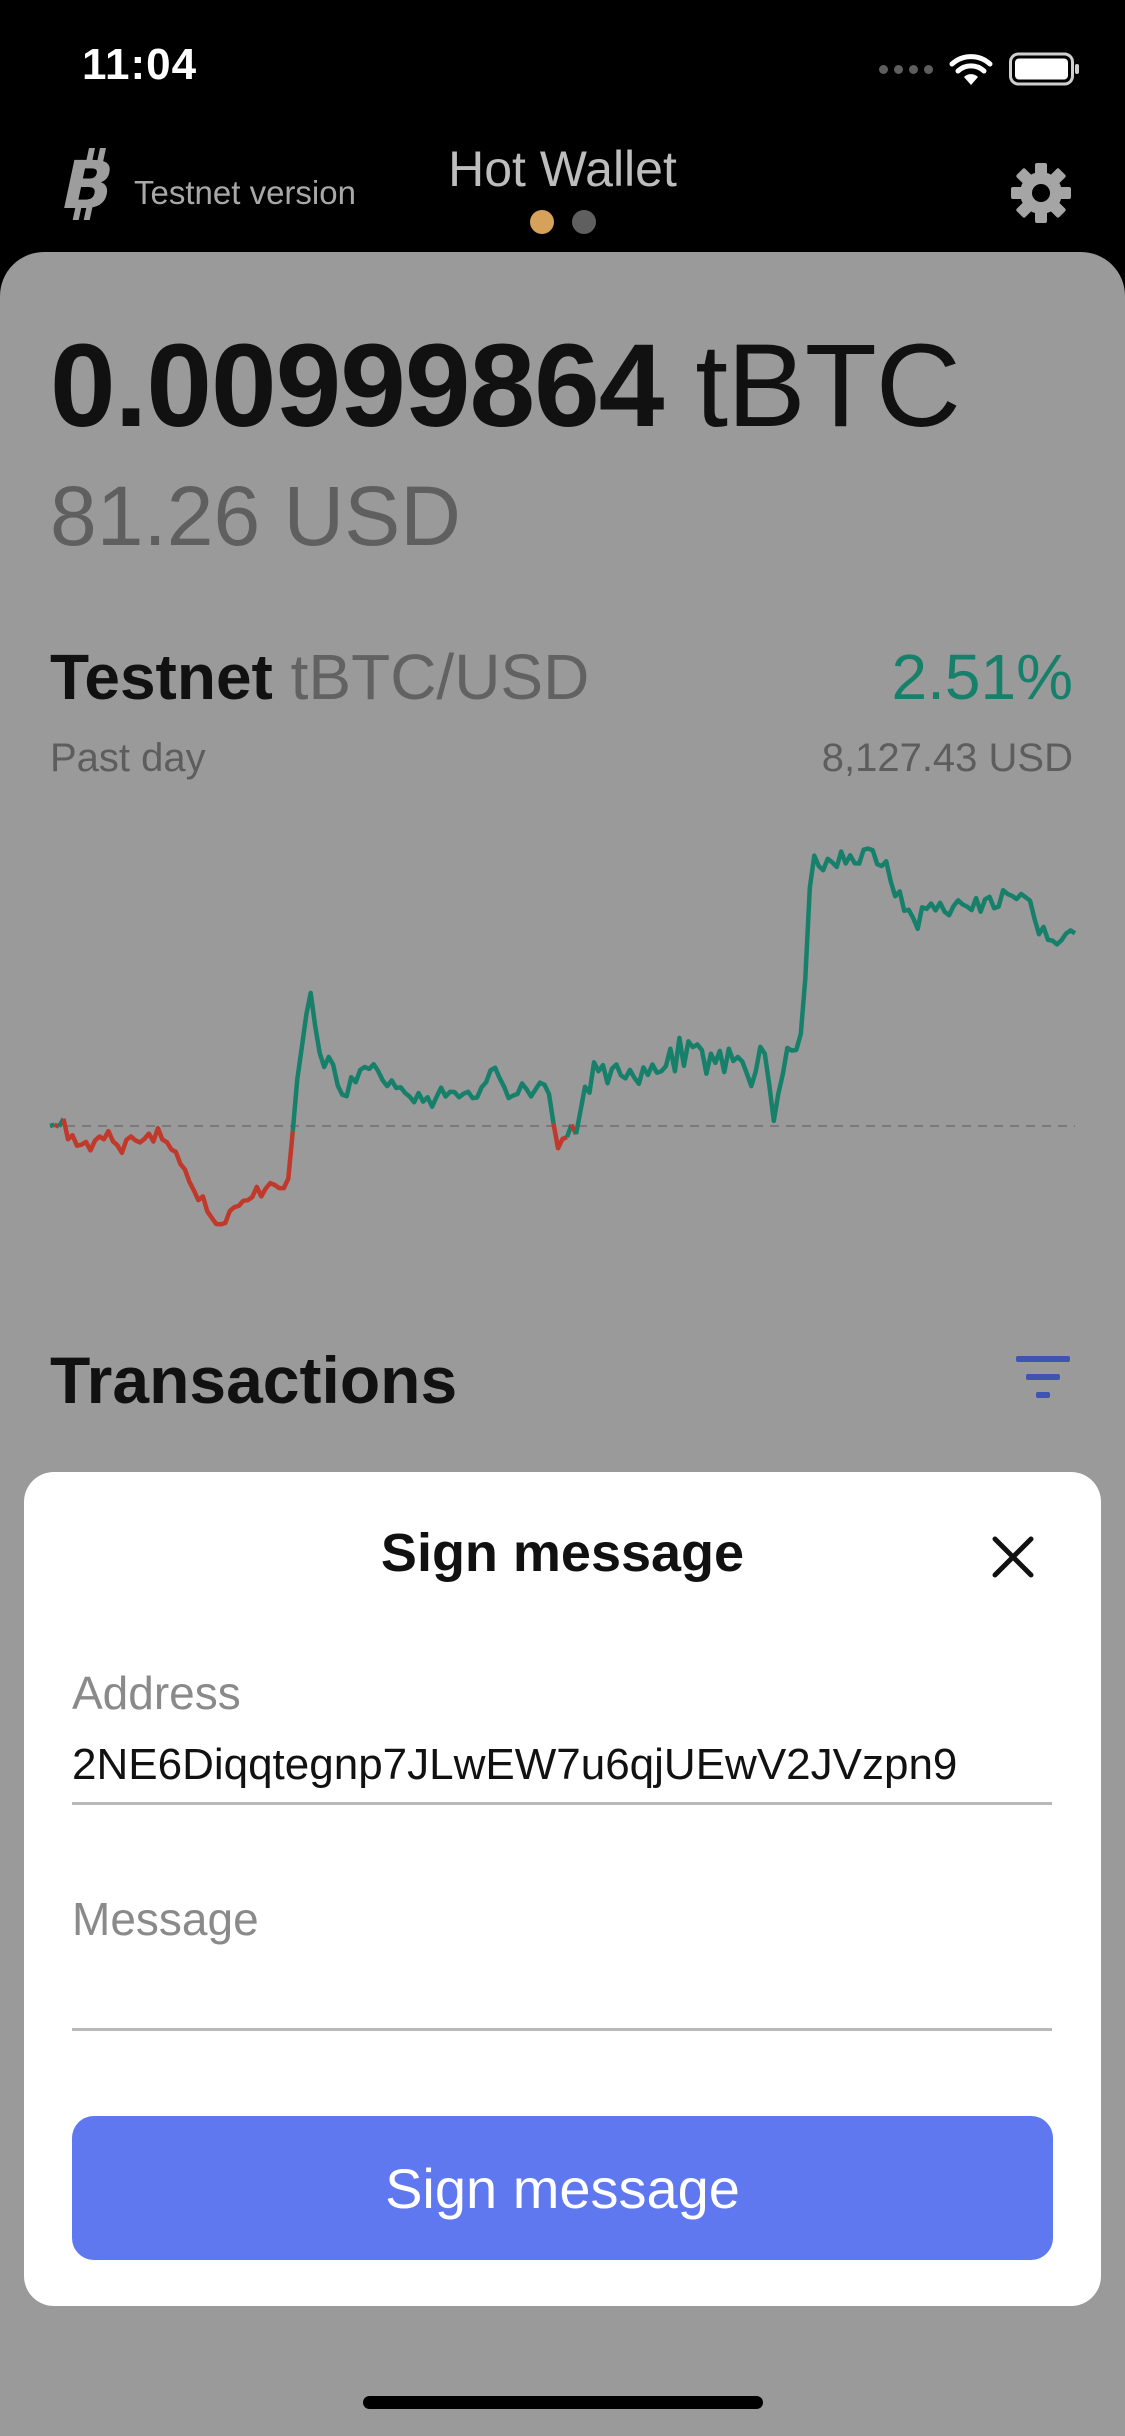 This screenshot has width=1125, height=2436. Describe the element at coordinates (563, 222) in the screenshot. I see `wallet-page-indicator` at that location.